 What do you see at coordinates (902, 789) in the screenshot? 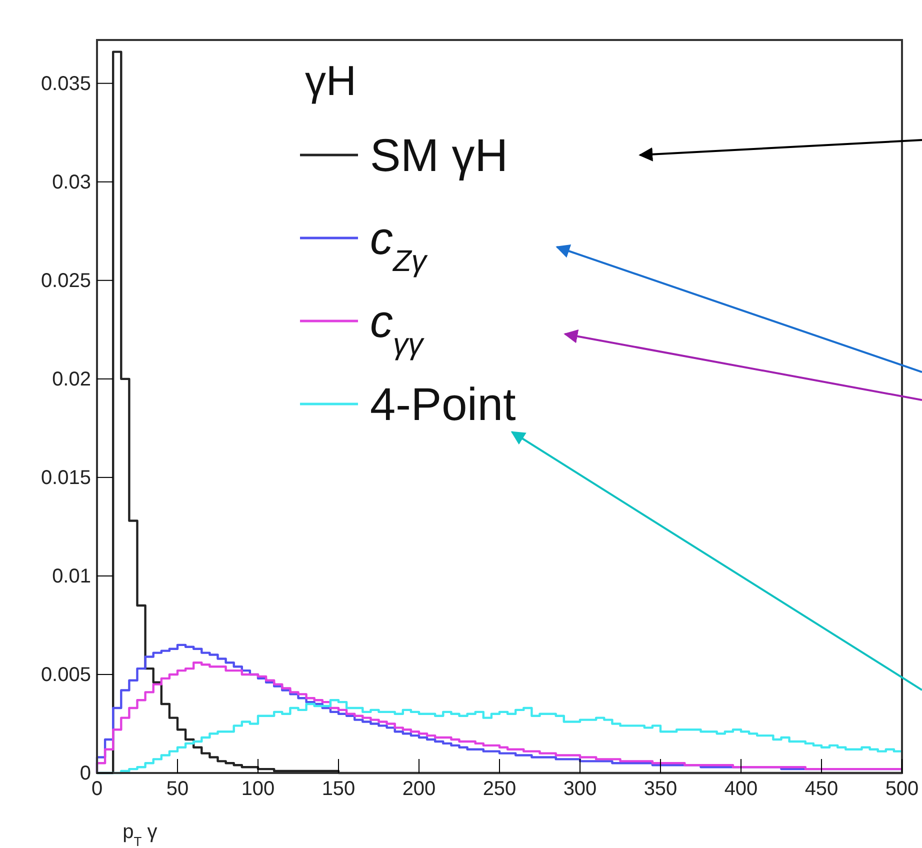
I see `x-tick-label: 500` at bounding box center [902, 789].